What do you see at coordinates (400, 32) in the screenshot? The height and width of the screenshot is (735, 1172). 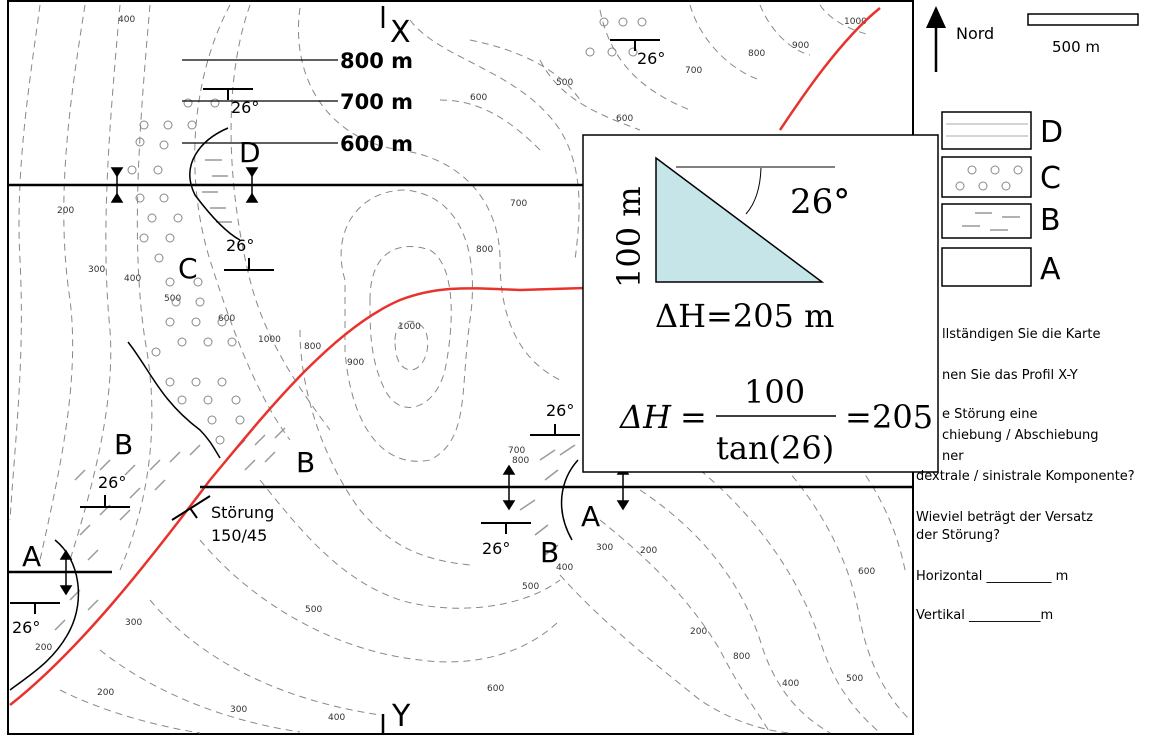 I see `section-label-x: X` at bounding box center [400, 32].